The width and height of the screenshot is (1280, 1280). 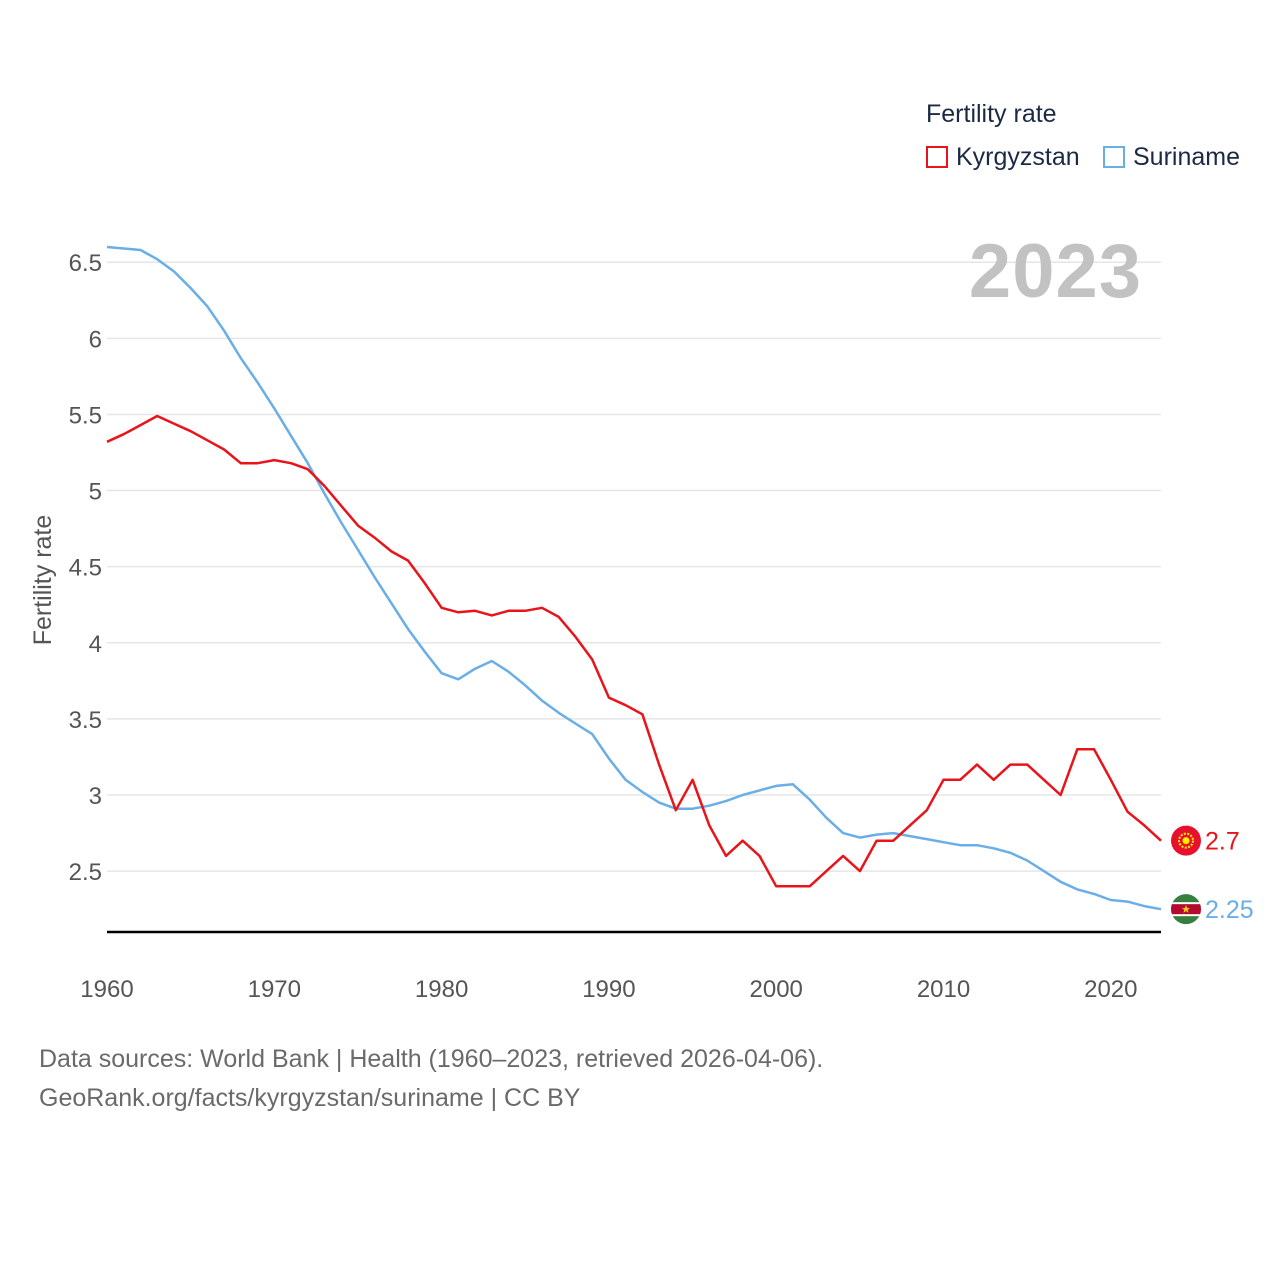 What do you see at coordinates (1212, 875) in the screenshot?
I see `end-markers: 2.7 2.25` at bounding box center [1212, 875].